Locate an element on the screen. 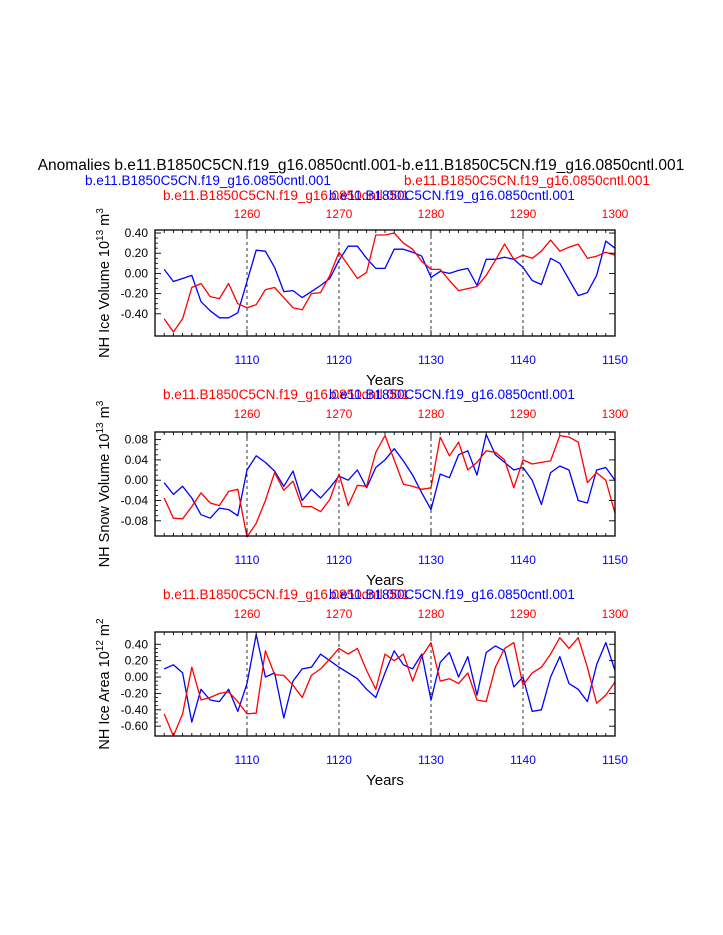  y-axis-label: NH Ice Area 1012 m2 is located at coordinates (104, 684).